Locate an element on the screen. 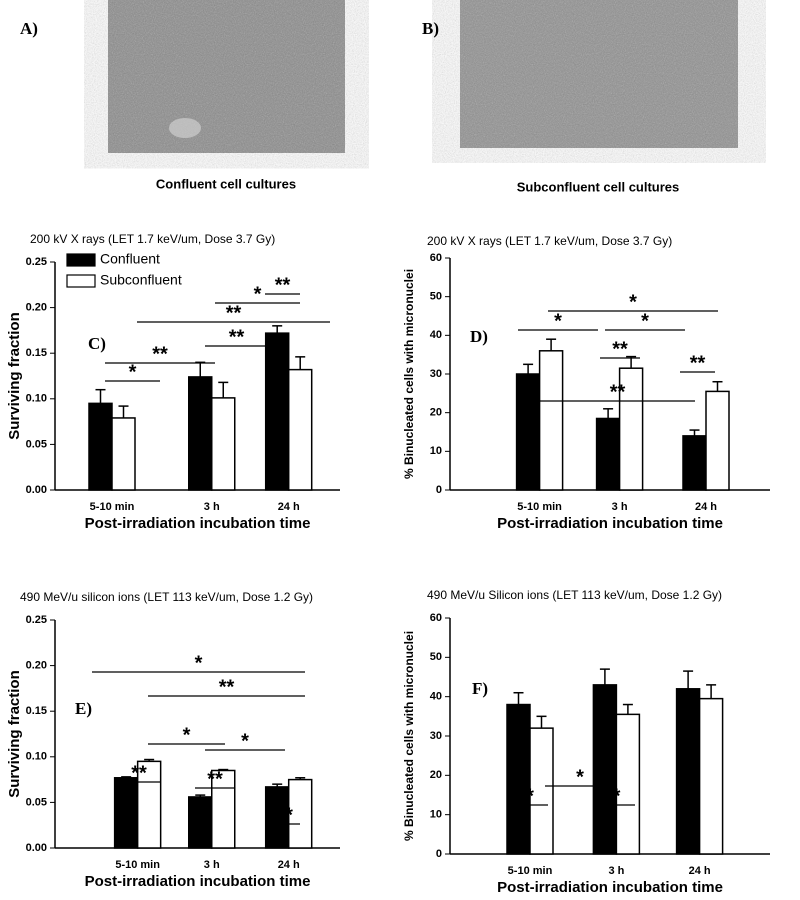 This screenshot has width=800, height=900. y-tick-label: 40 is located at coordinates (436, 697).